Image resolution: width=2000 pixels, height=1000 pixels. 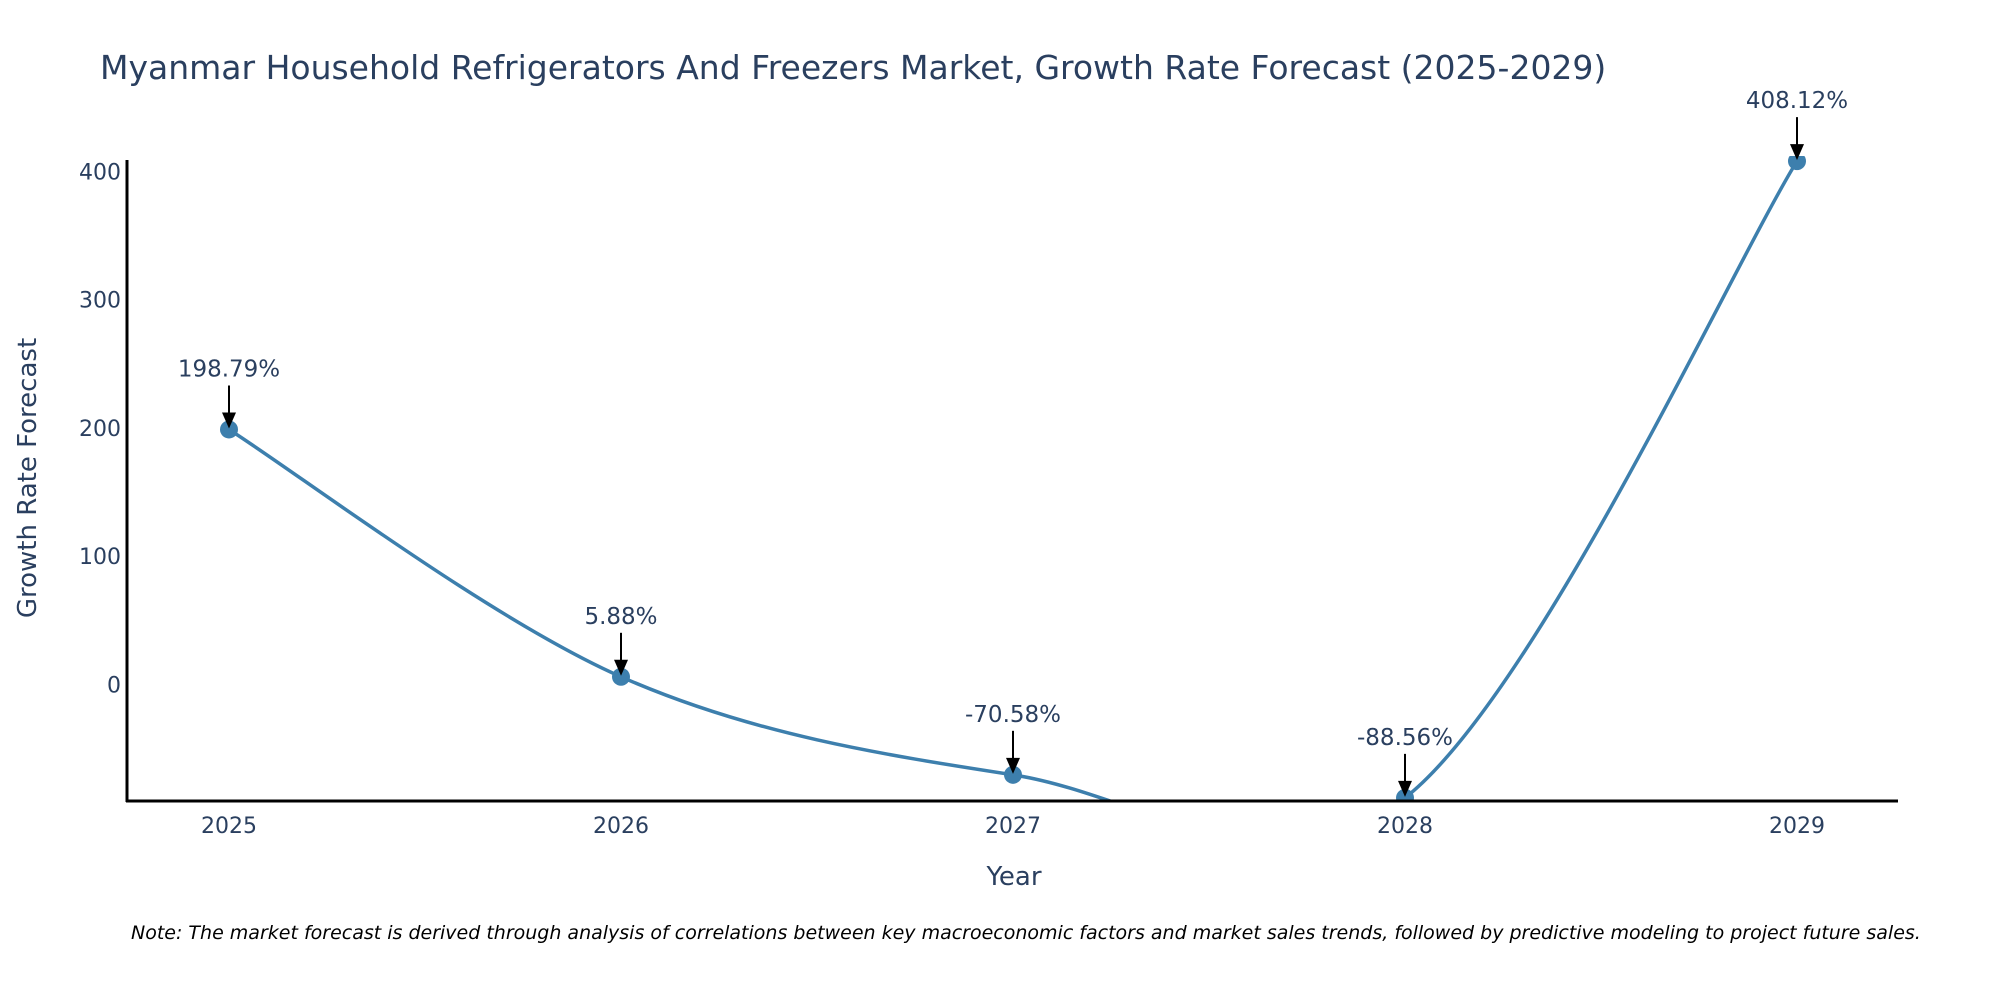 What do you see at coordinates (1405, 738) in the screenshot?
I see `data-label-2028: -88.56%` at bounding box center [1405, 738].